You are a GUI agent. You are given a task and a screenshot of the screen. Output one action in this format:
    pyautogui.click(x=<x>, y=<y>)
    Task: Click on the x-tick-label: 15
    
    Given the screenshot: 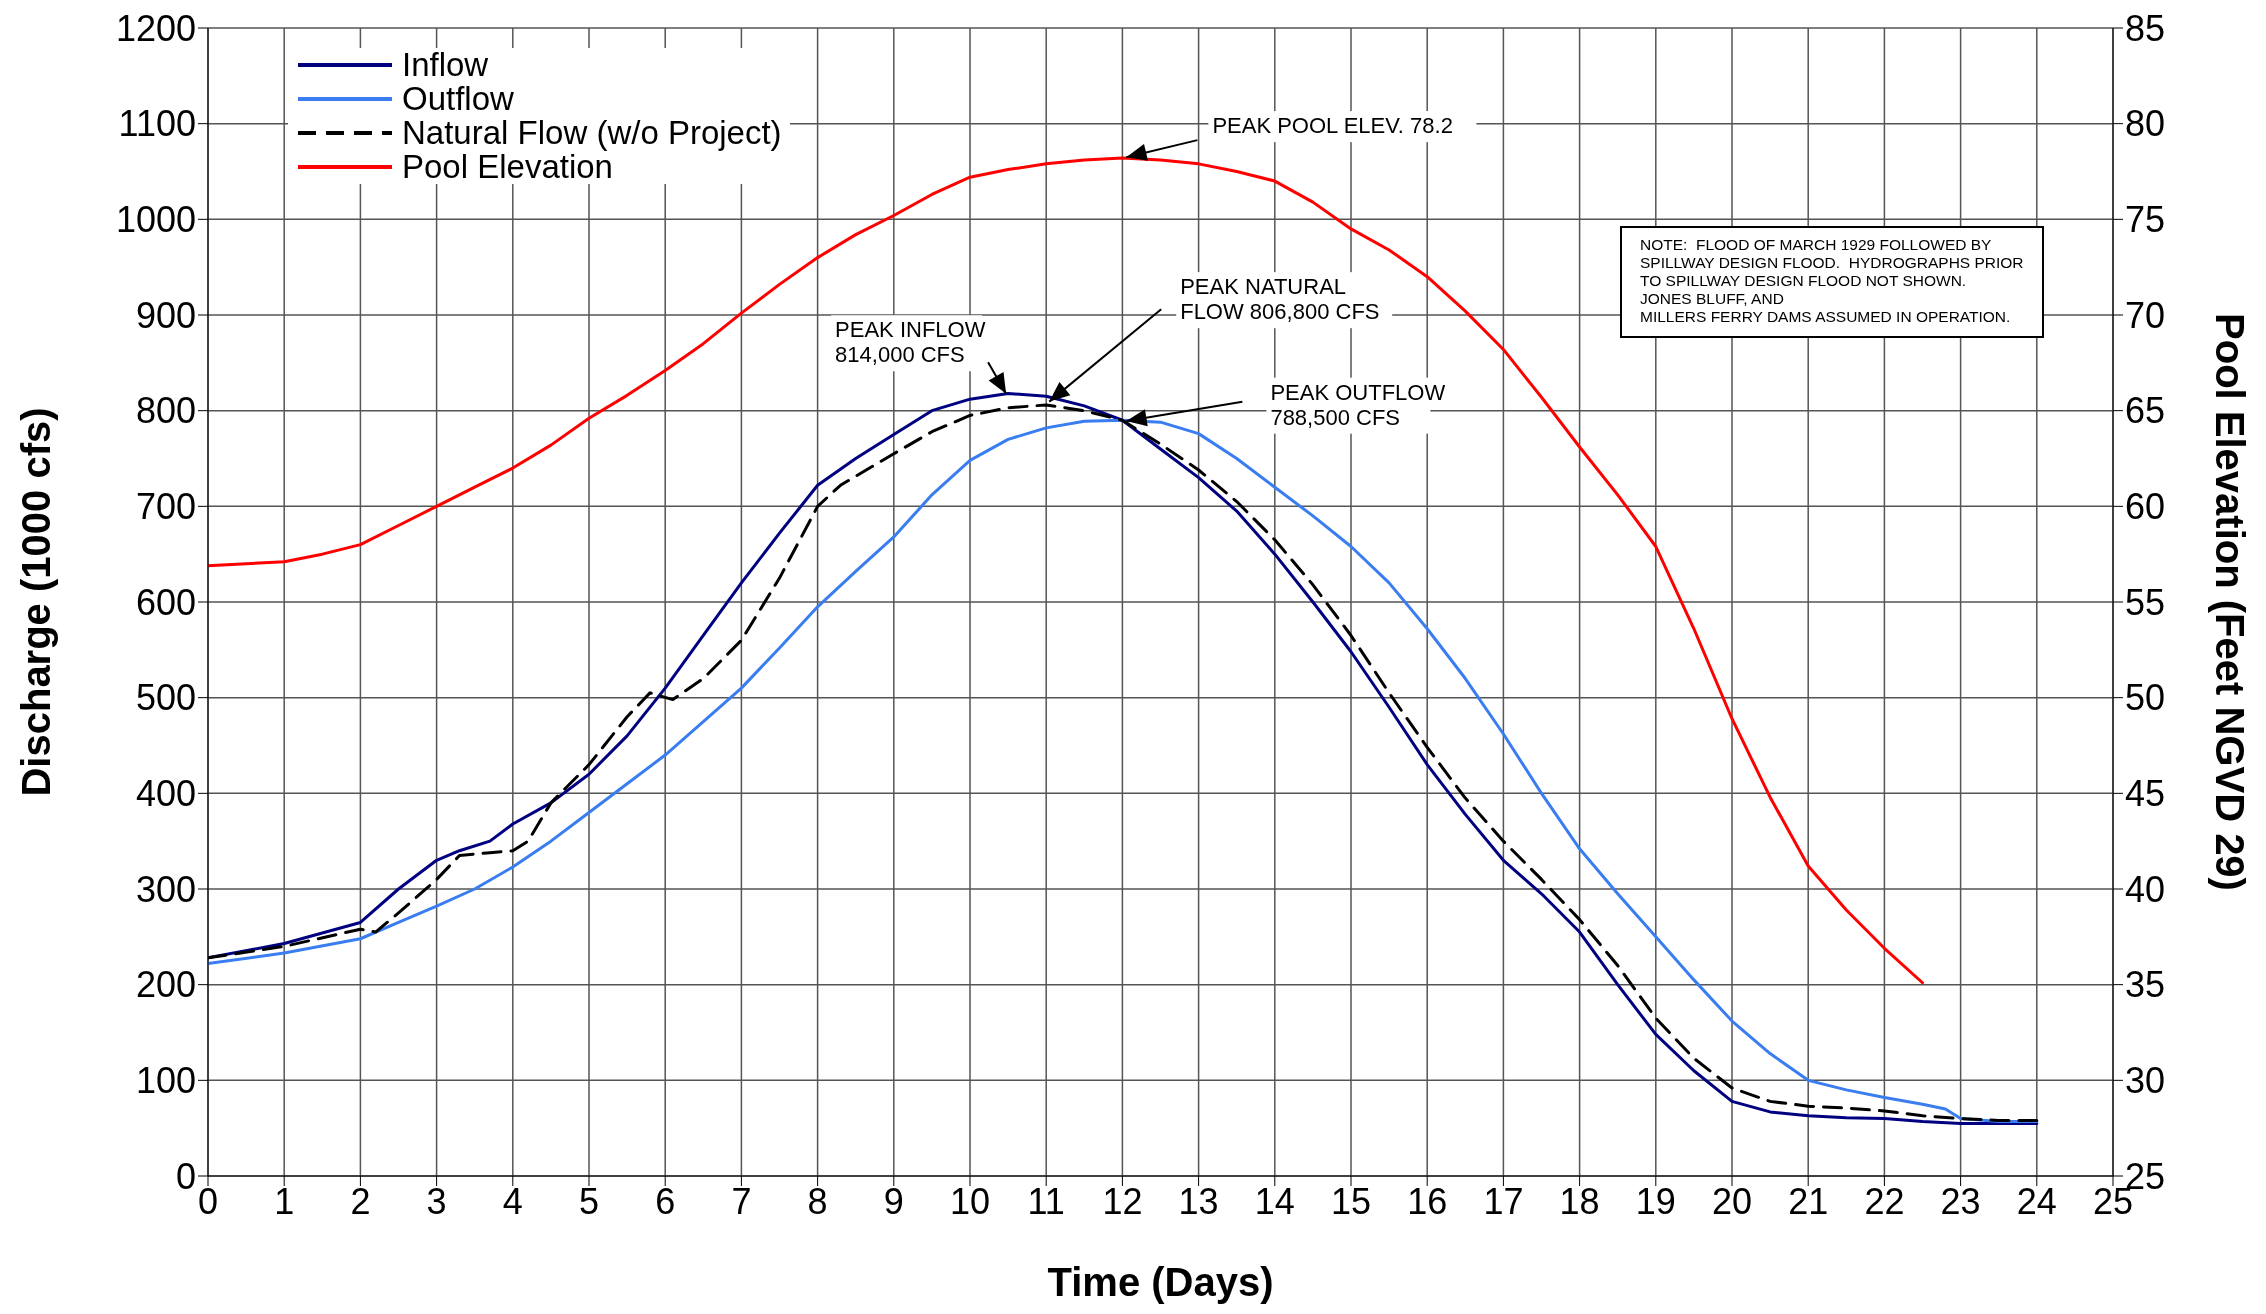 What is the action you would take?
    pyautogui.click(x=1351, y=1201)
    